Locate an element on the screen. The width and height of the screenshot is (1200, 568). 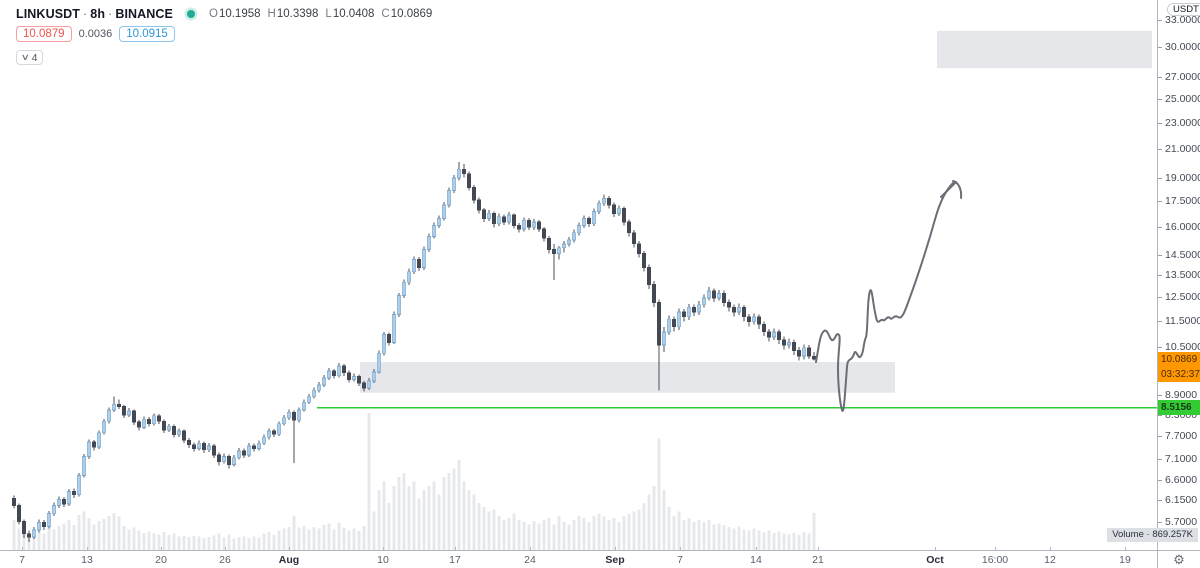
market-status-icon is located at coordinates (190, 13).